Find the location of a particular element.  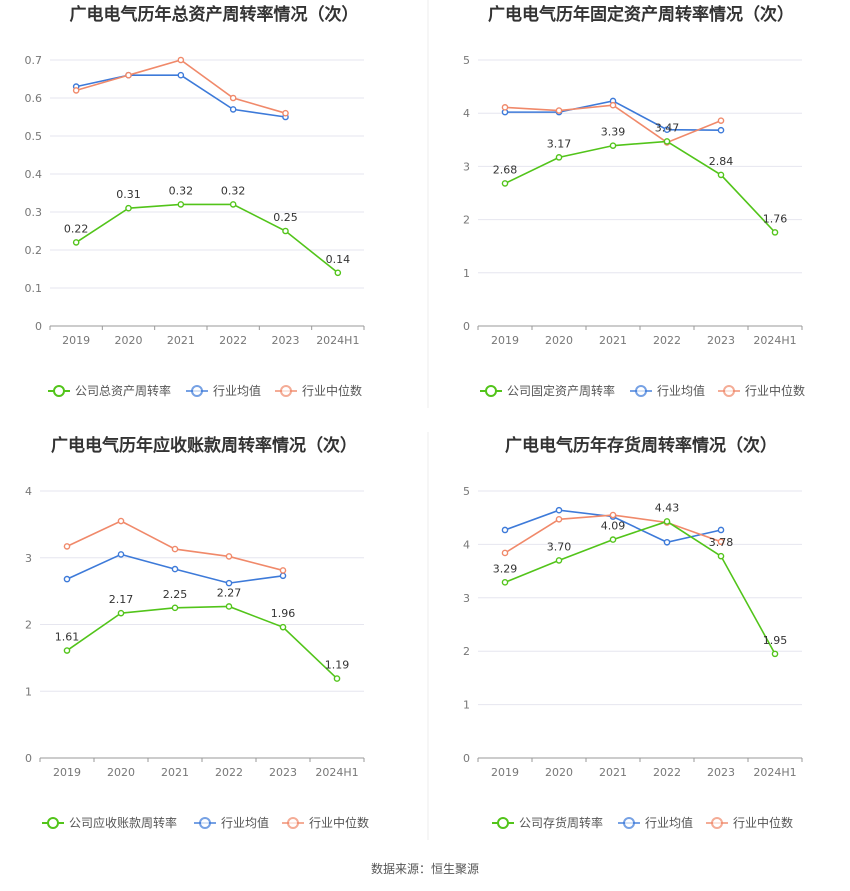

series-avg is located at coordinates (175, 569).